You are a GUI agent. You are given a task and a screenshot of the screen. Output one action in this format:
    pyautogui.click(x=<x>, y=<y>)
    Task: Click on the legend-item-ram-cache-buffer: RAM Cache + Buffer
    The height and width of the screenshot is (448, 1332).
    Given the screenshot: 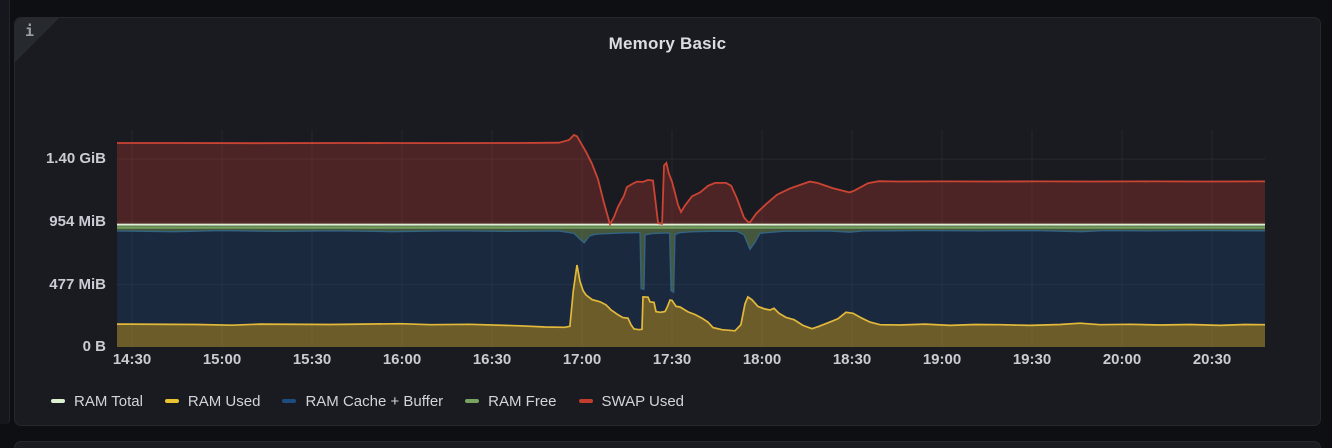 What is the action you would take?
    pyautogui.click(x=362, y=401)
    